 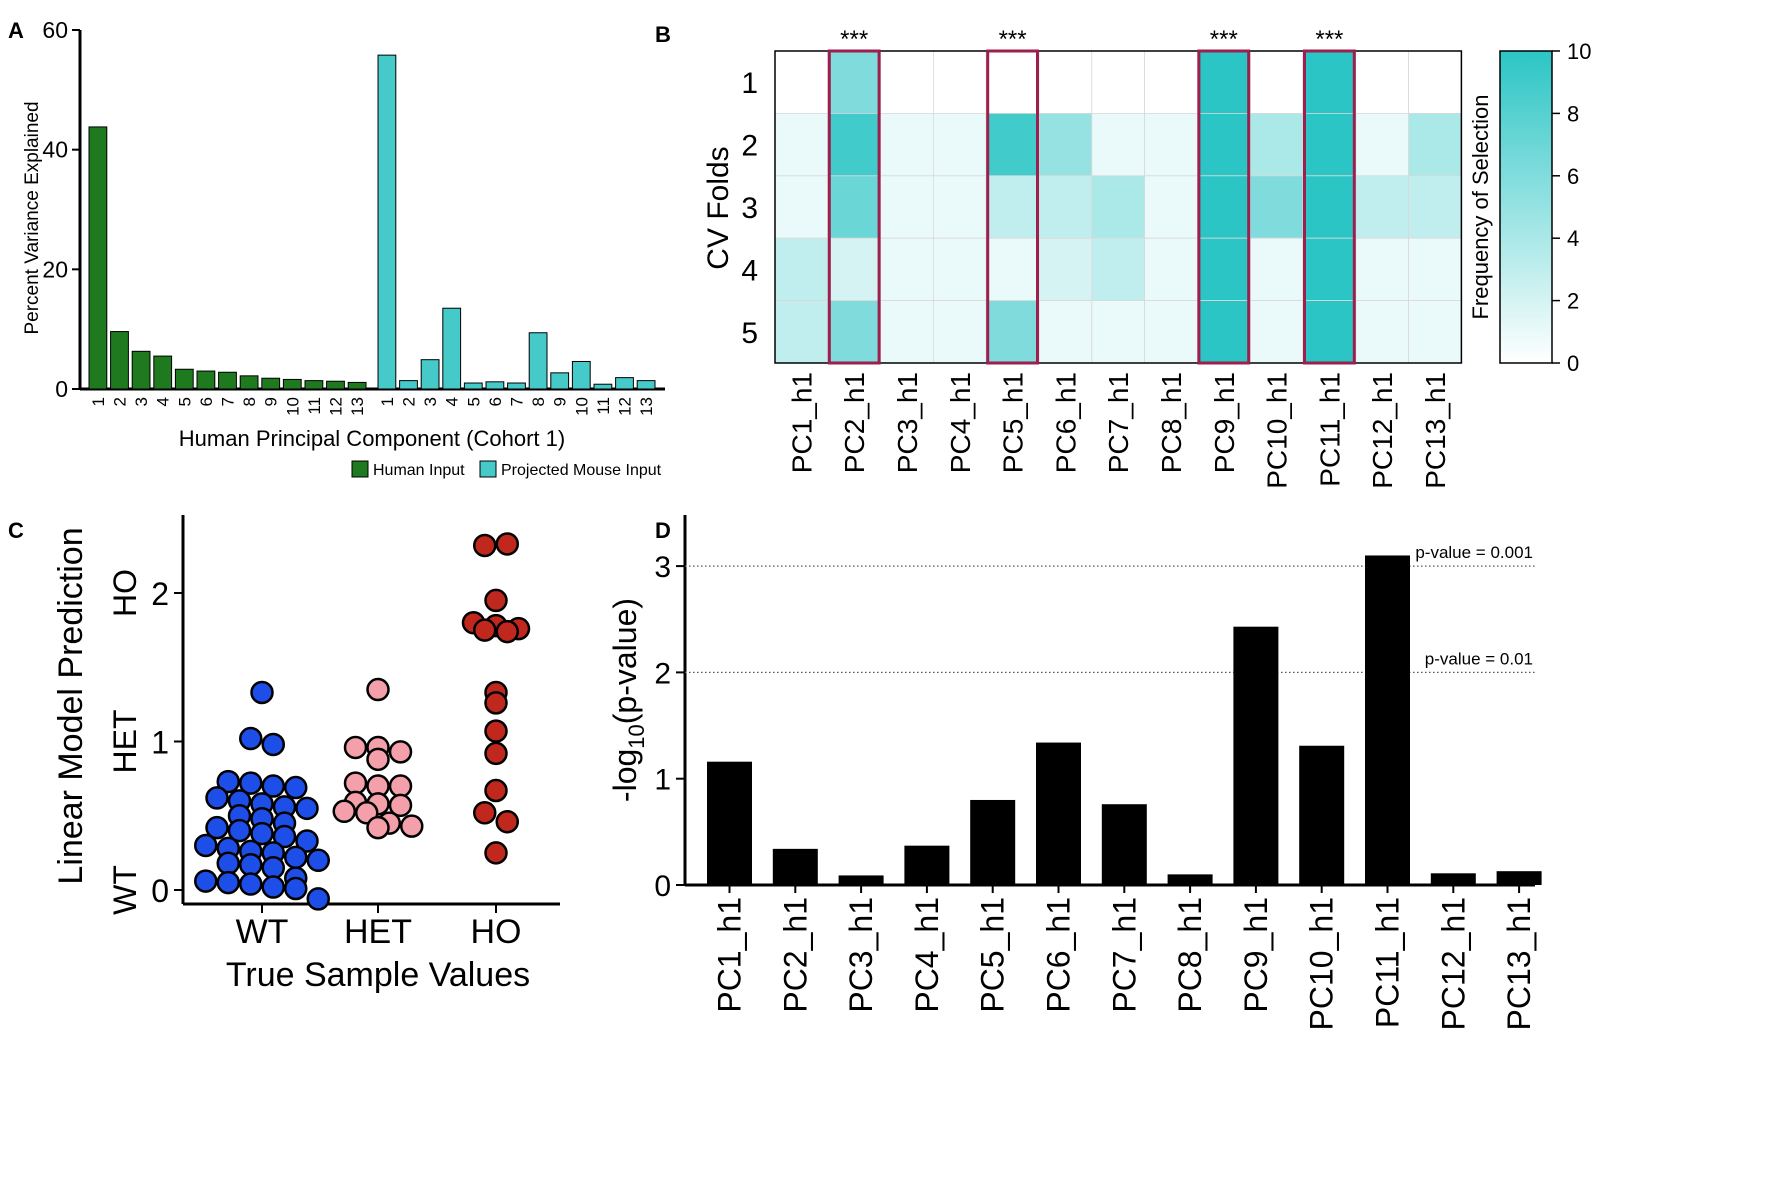 What do you see at coordinates (662, 673) in the screenshot?
I see `d-y-tick-label: 2` at bounding box center [662, 673].